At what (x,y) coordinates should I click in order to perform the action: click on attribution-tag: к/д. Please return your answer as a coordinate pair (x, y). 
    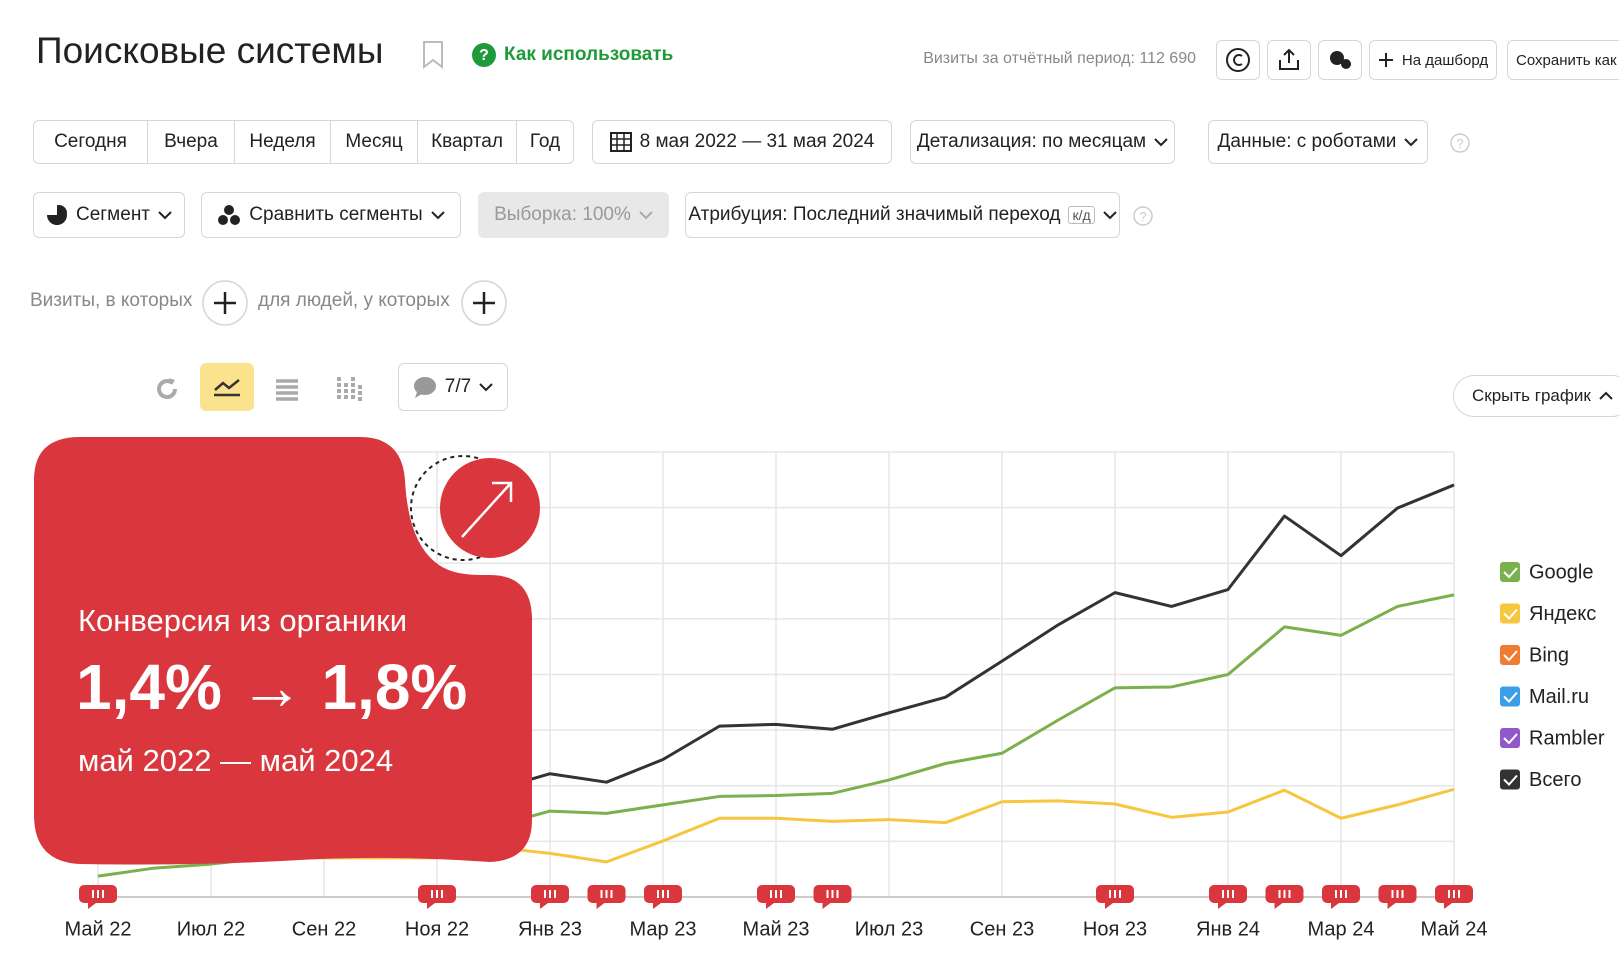
    Looking at the image, I should click on (1081, 215).